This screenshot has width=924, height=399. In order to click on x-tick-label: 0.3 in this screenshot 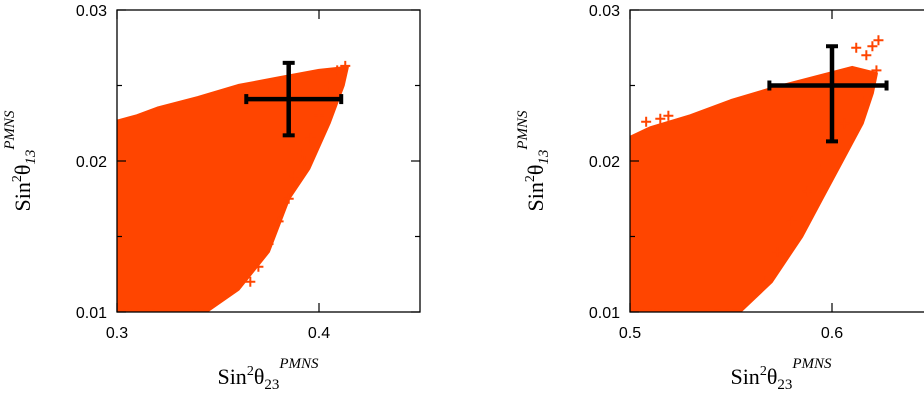, I will do `click(117, 333)`.